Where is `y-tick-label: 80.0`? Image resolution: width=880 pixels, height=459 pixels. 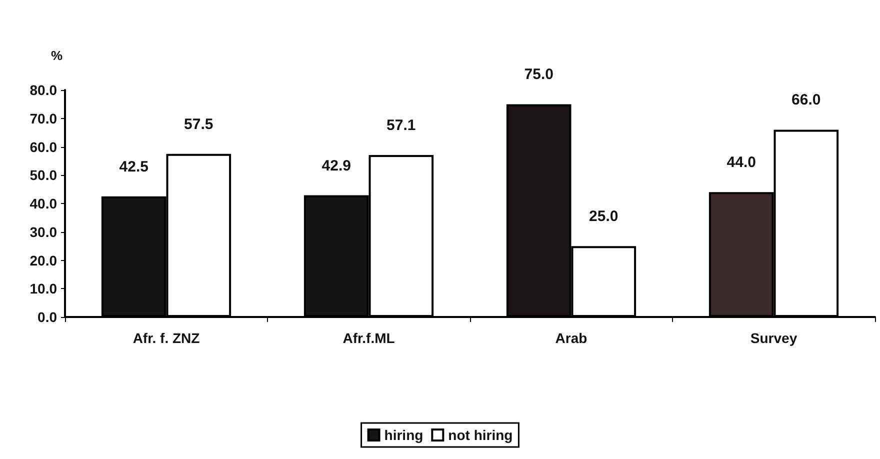 y-tick-label: 80.0 is located at coordinates (44, 90).